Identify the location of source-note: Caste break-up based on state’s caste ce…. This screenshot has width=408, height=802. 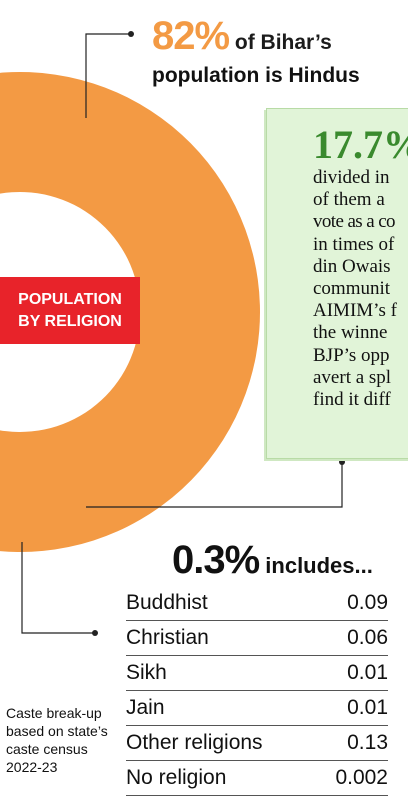
(57, 740).